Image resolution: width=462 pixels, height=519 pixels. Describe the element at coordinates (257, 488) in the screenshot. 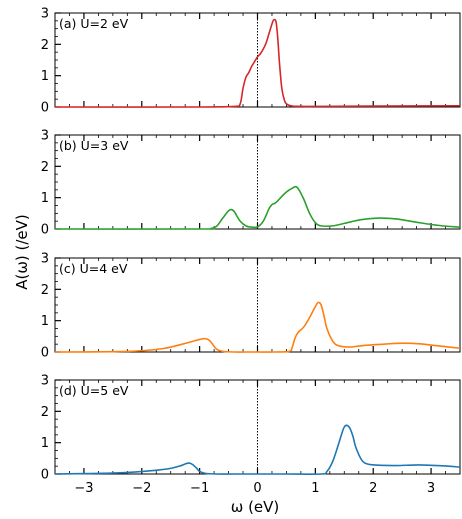

I see `x-tick-label: 0` at that location.